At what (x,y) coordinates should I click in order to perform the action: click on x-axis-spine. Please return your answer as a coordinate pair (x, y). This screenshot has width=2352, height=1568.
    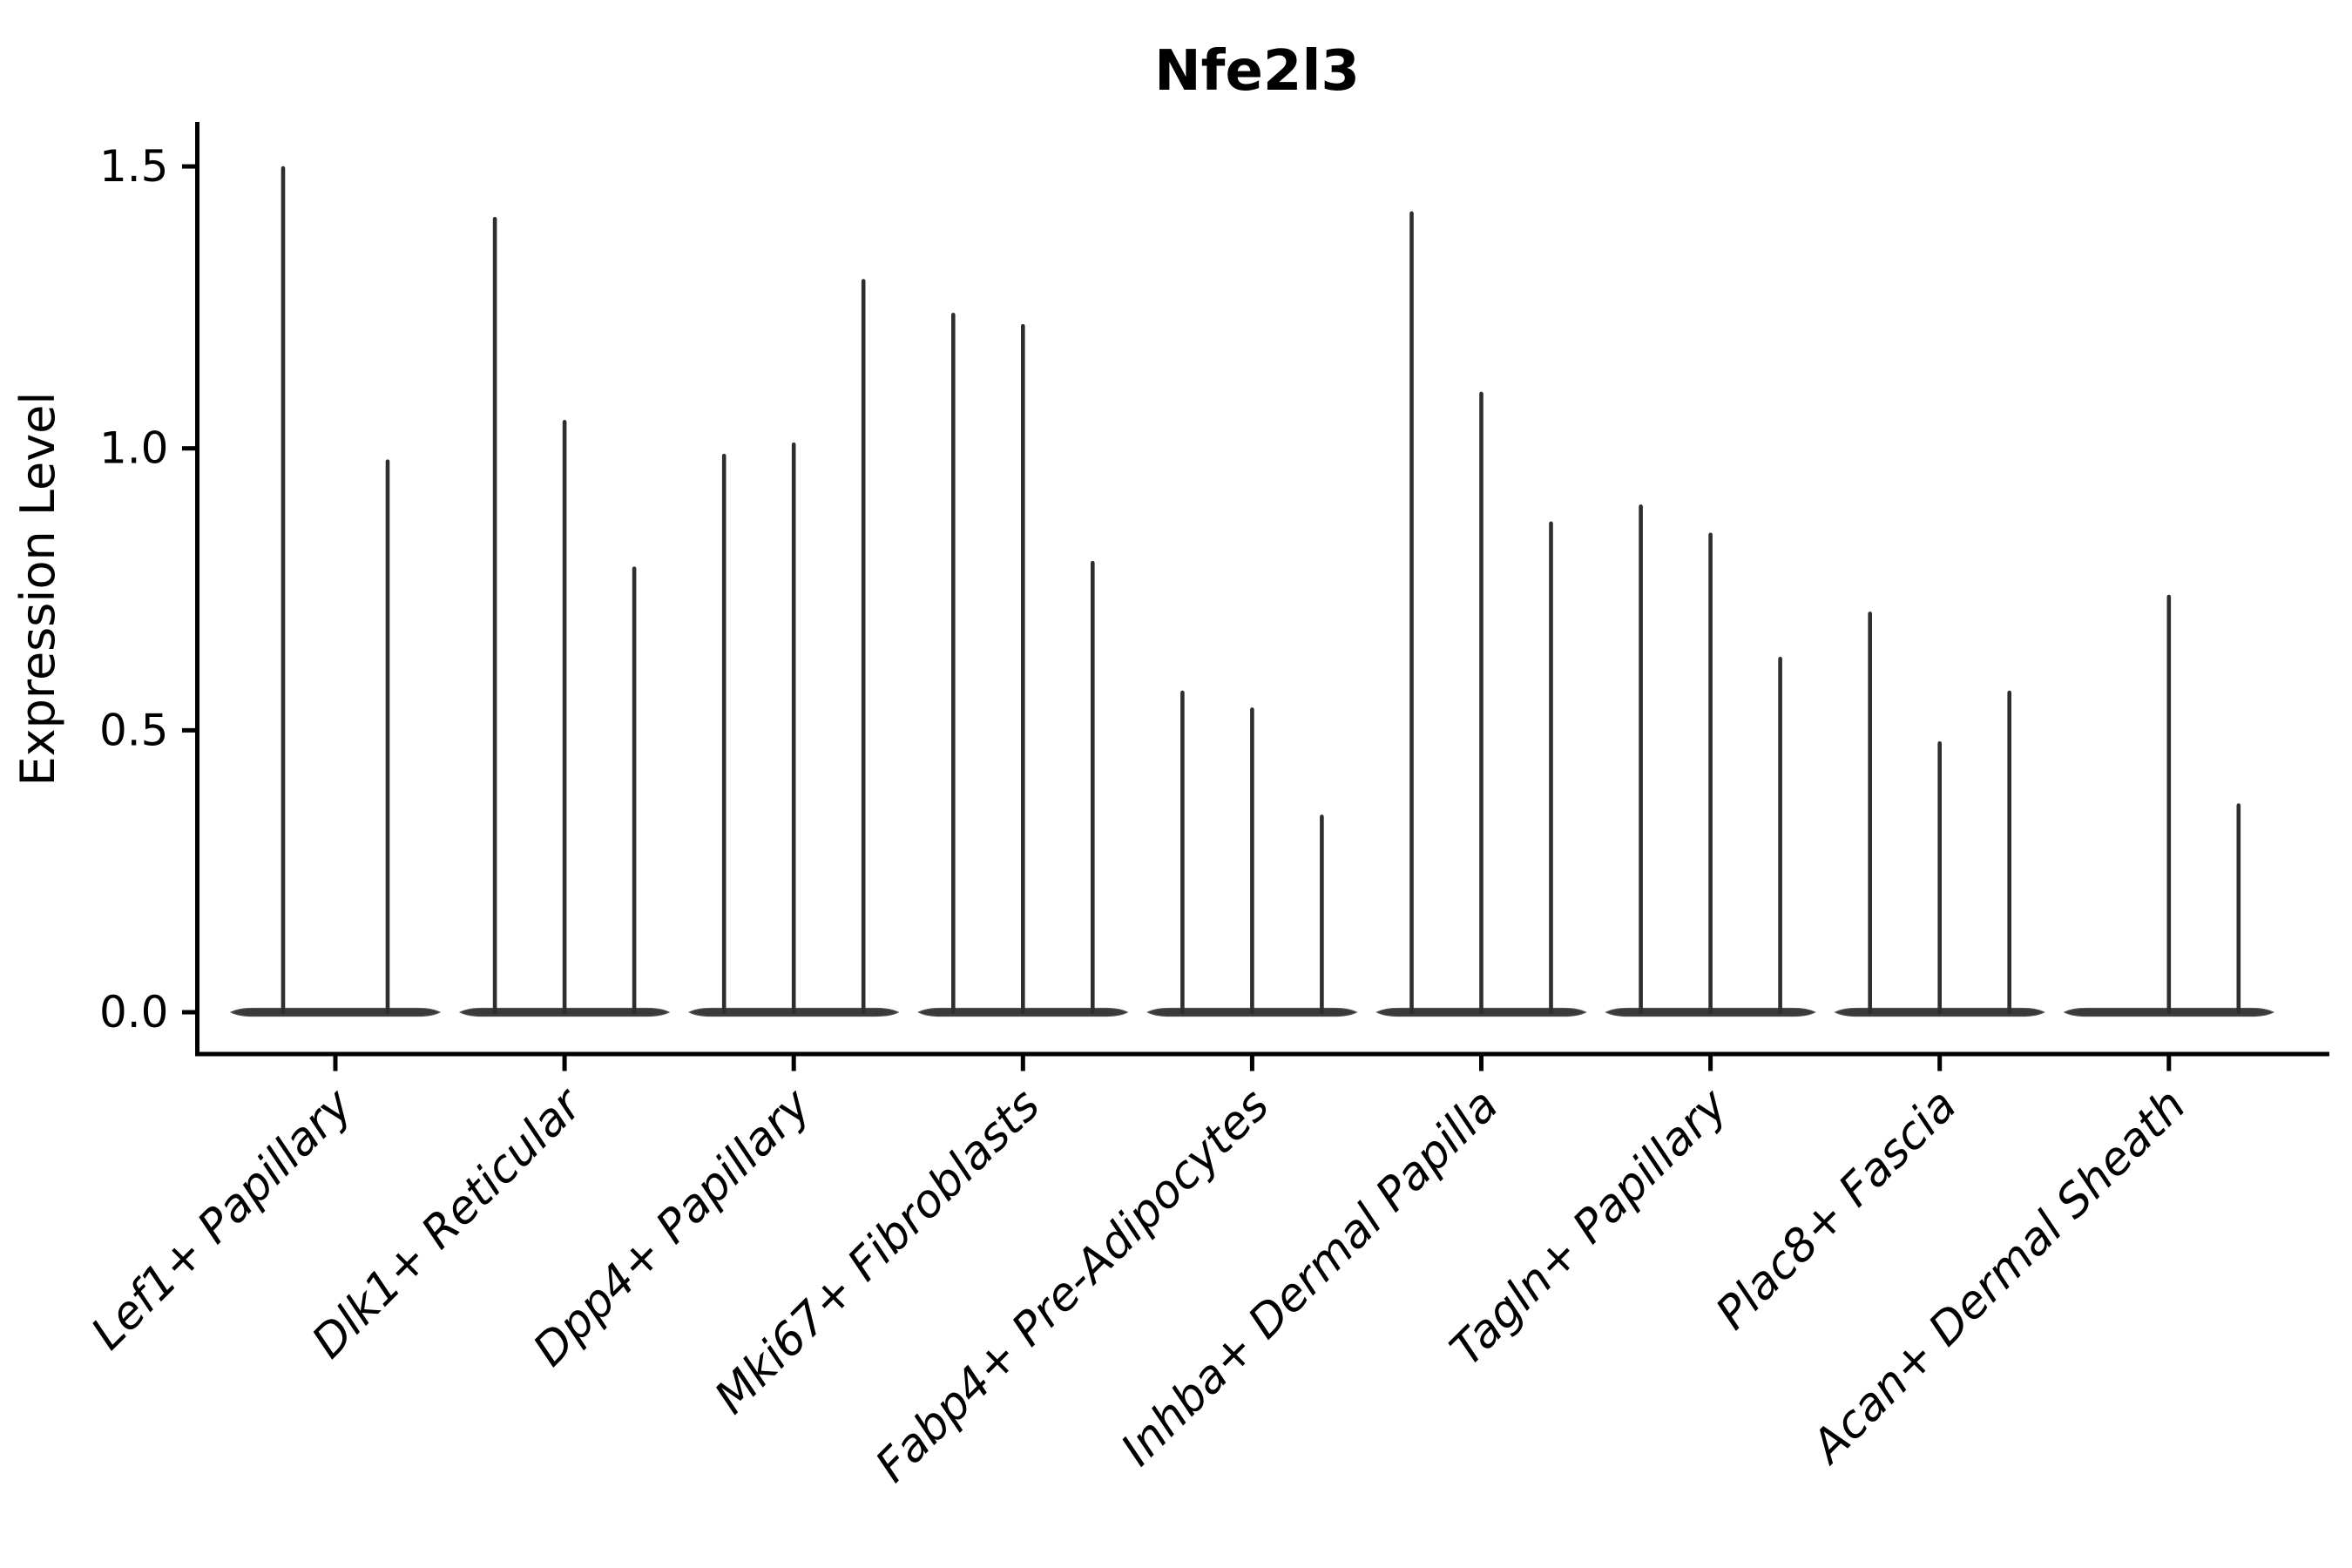
    Looking at the image, I should click on (1262, 1054).